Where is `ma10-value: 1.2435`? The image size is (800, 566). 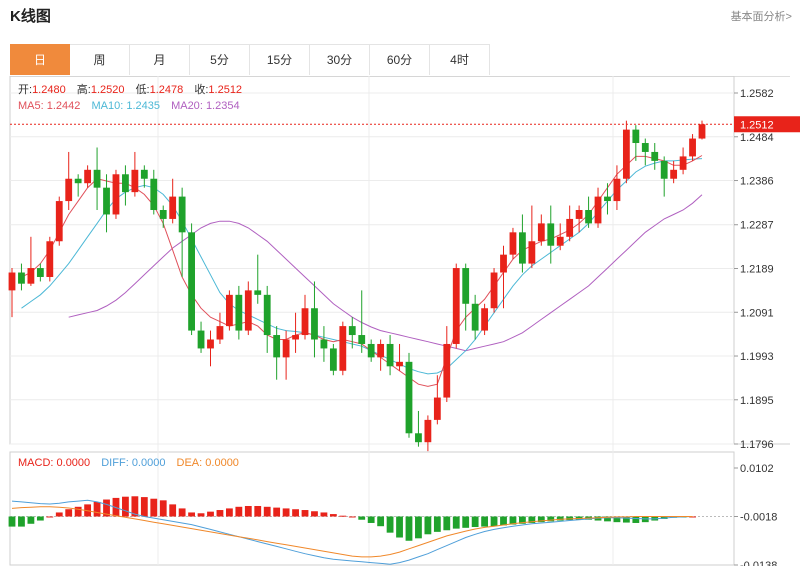 ma10-value: 1.2435 is located at coordinates (143, 106).